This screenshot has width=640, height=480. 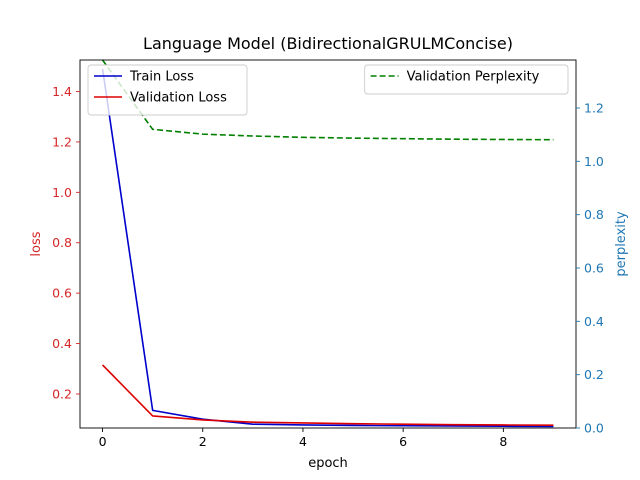 I want to click on y-right-tick-label: 1.2, so click(x=594, y=108).